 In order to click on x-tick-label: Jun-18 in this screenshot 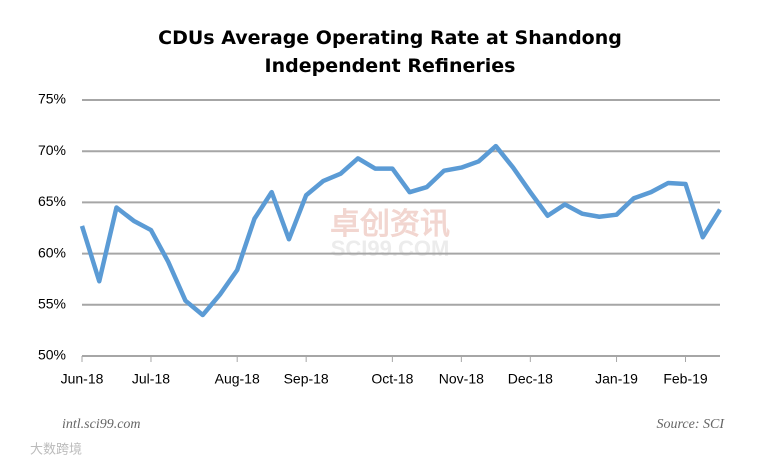, I will do `click(82, 379)`.